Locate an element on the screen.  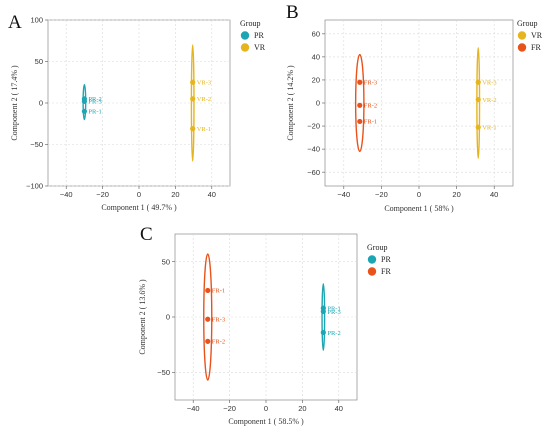
panel-letter: A is located at coordinates (15, 22).